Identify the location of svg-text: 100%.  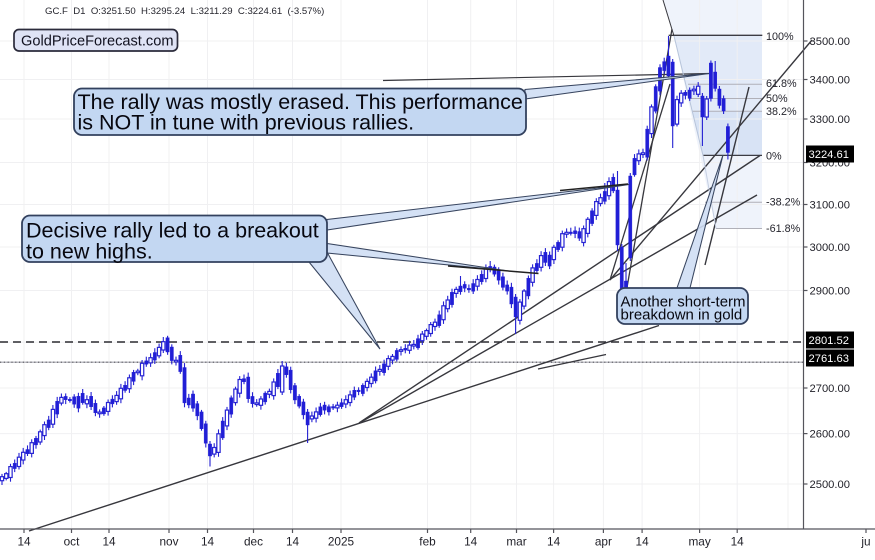
(780, 37).